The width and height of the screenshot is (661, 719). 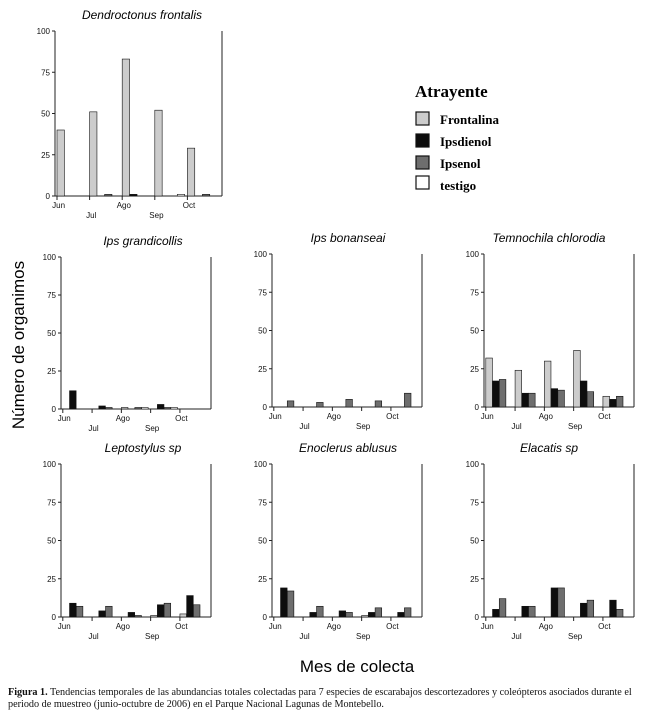 What do you see at coordinates (549, 238) in the screenshot?
I see `panel-title: Temnochila chlorodia` at bounding box center [549, 238].